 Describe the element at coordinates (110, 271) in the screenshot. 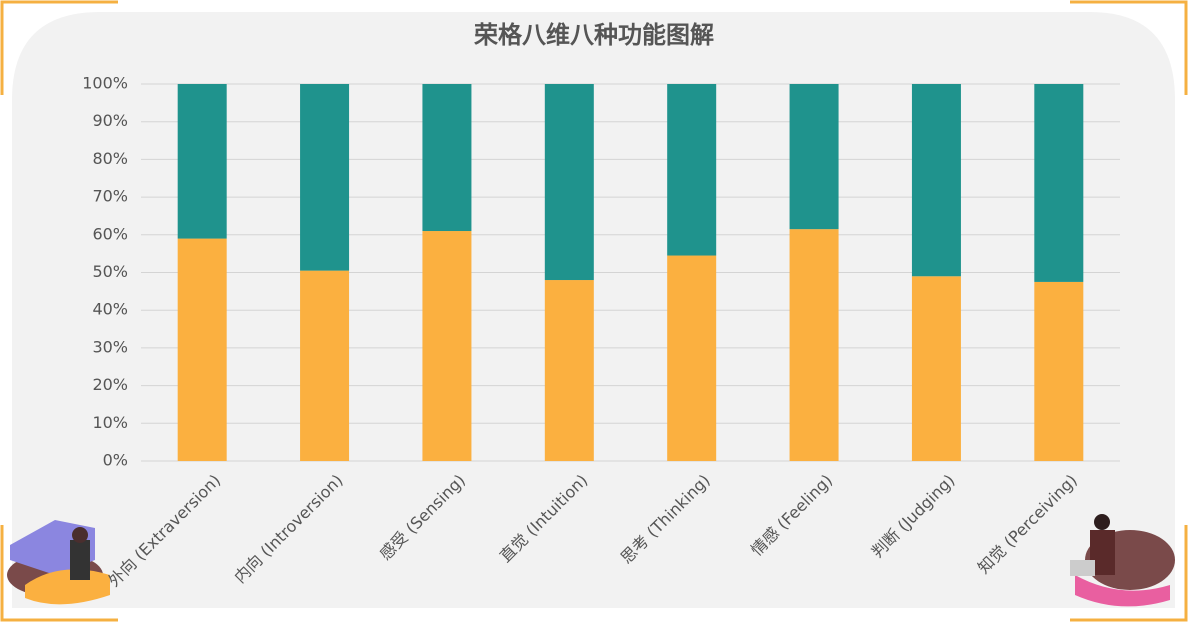

I see `y-tick-label: 50%` at that location.